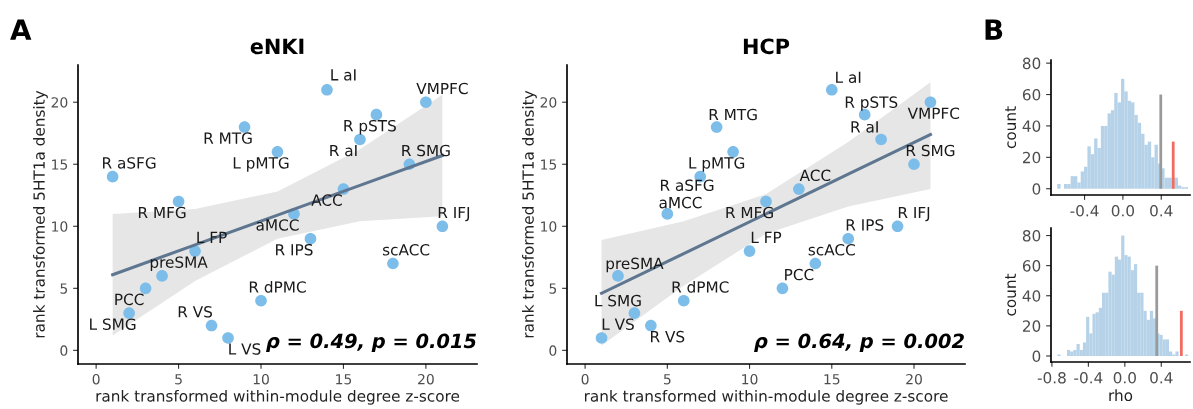 The height and width of the screenshot is (409, 1193). I want to click on annotation: L FP, so click(766, 237).